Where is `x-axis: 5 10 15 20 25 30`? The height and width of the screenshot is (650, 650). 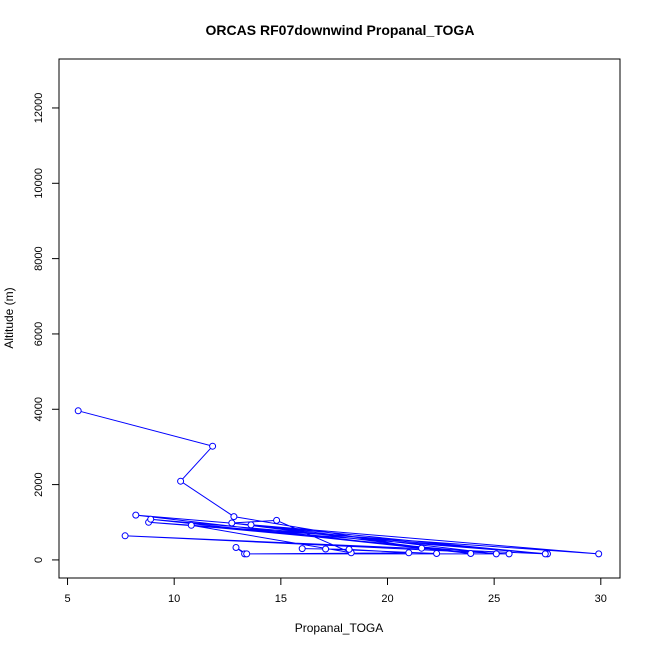 x-axis: 5 10 15 20 25 30 is located at coordinates (335, 591).